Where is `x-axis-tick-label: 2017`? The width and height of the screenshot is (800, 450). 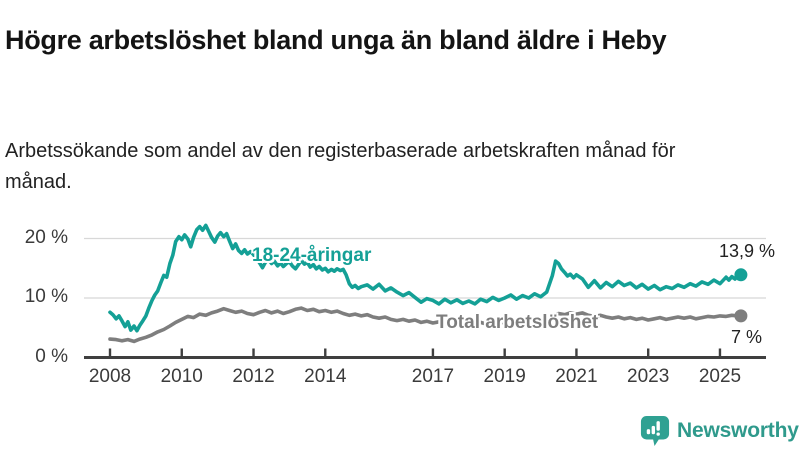
x-axis-tick-label: 2017 is located at coordinates (433, 376).